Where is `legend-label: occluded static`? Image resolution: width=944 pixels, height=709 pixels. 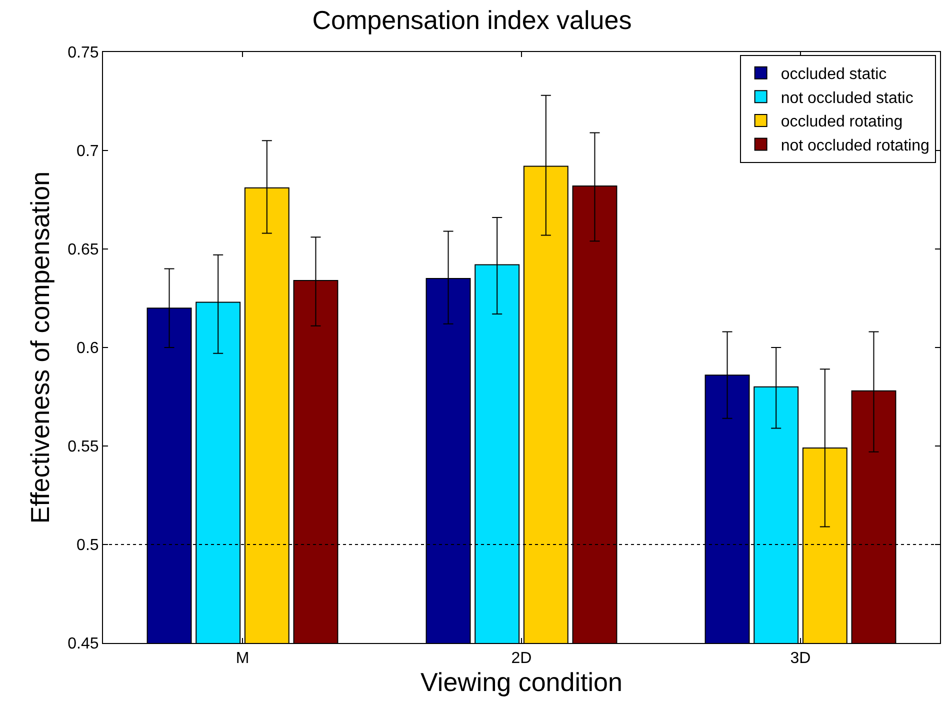
legend-label: occluded static is located at coordinates (833, 75).